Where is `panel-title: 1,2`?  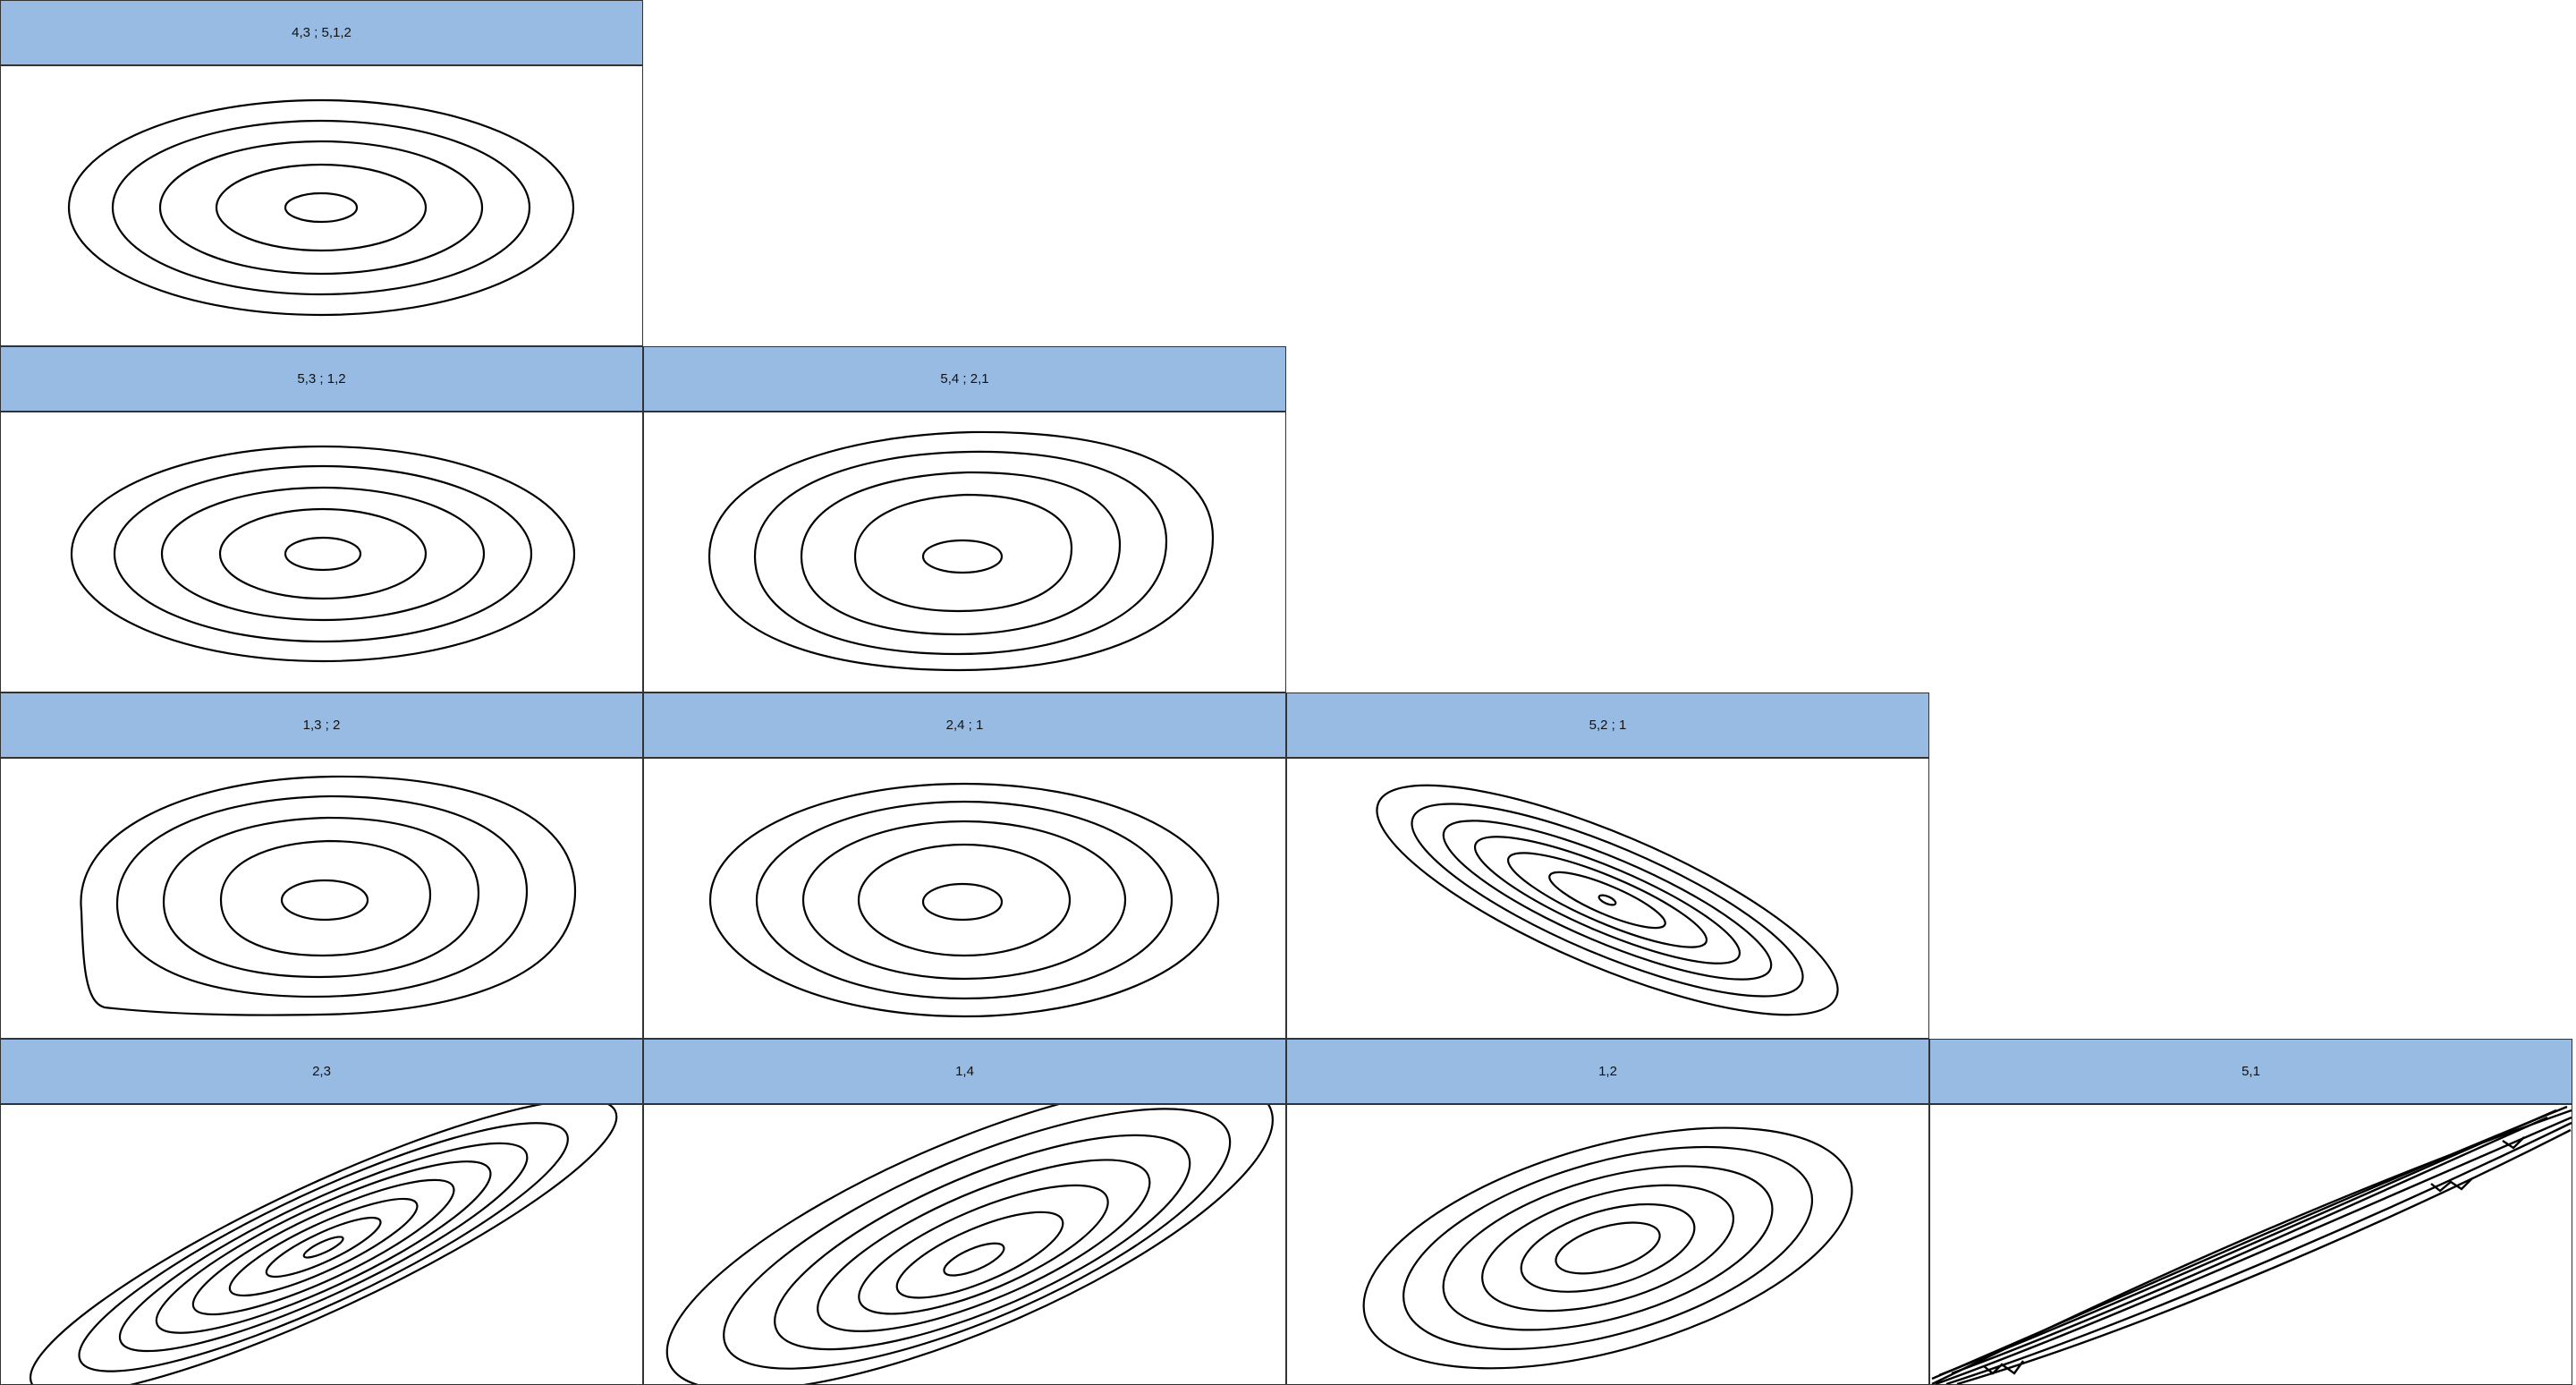
panel-title: 1,2 is located at coordinates (1607, 1071).